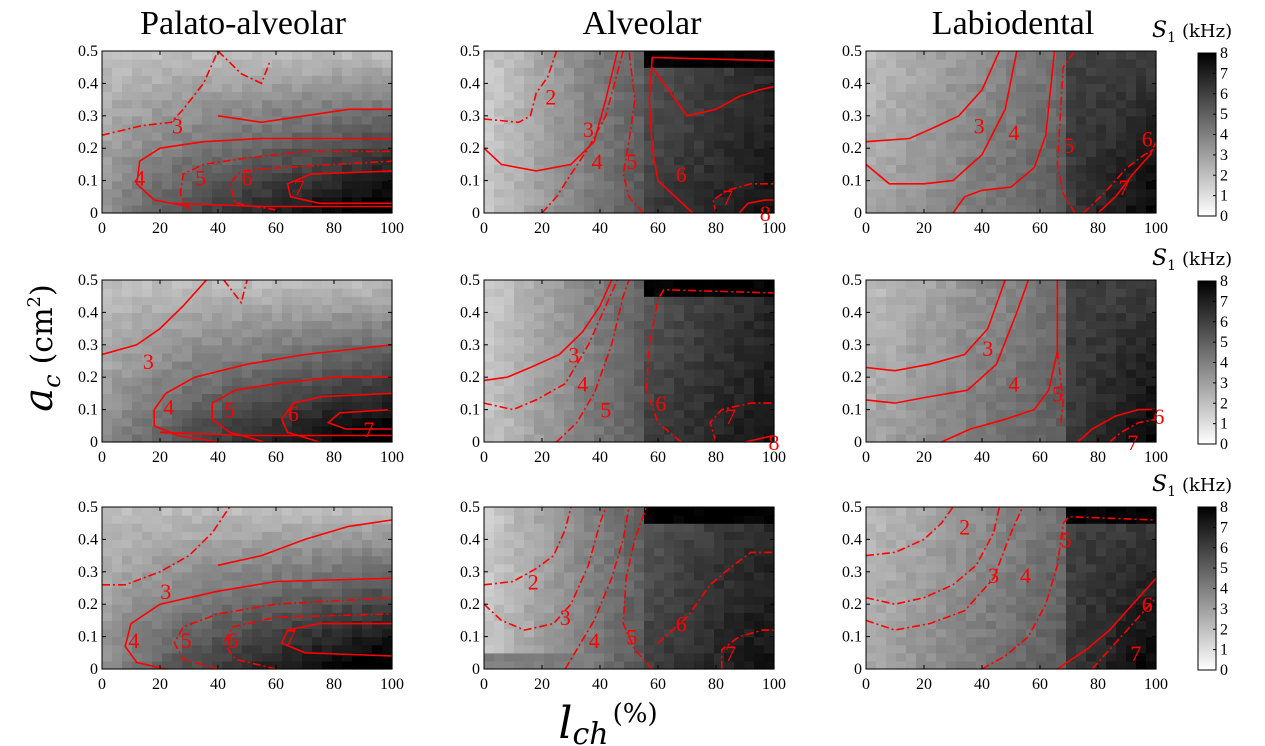  Describe the element at coordinates (102, 228) in the screenshot. I see `x-tick-label: 0` at that location.